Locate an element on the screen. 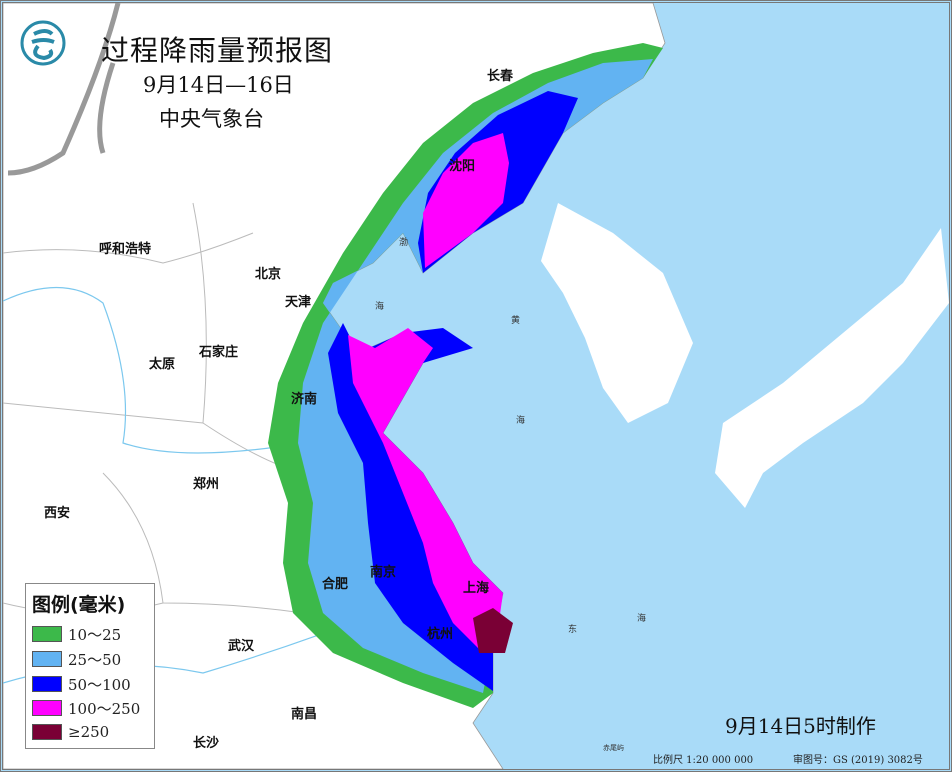 The width and height of the screenshot is (952, 772). band-100-250-north is located at coordinates (466, 200).